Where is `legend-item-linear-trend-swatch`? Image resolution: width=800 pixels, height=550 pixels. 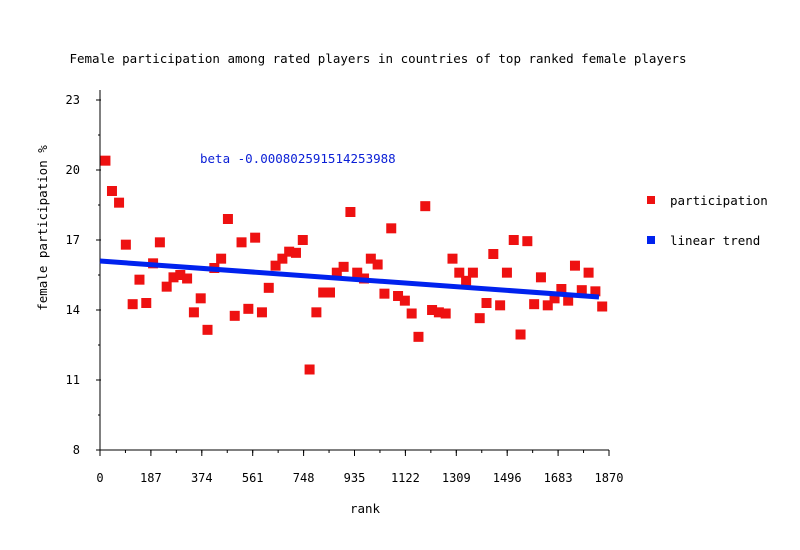
legend-item-linear-trend-swatch is located at coordinates (651, 240).